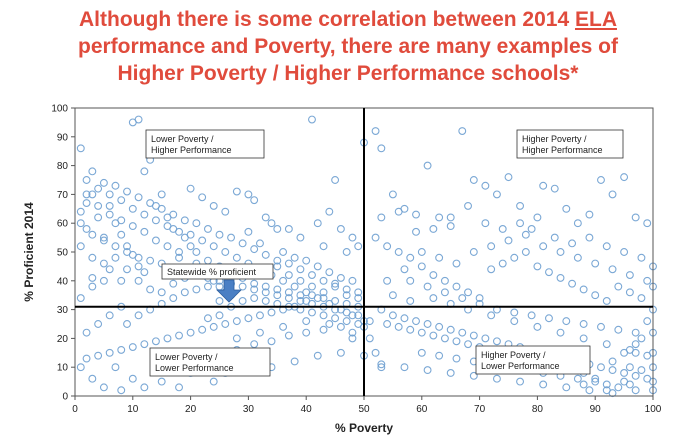 This screenshot has height=442, width=696. I want to click on x-tick-label-7: 70, so click(480, 409).